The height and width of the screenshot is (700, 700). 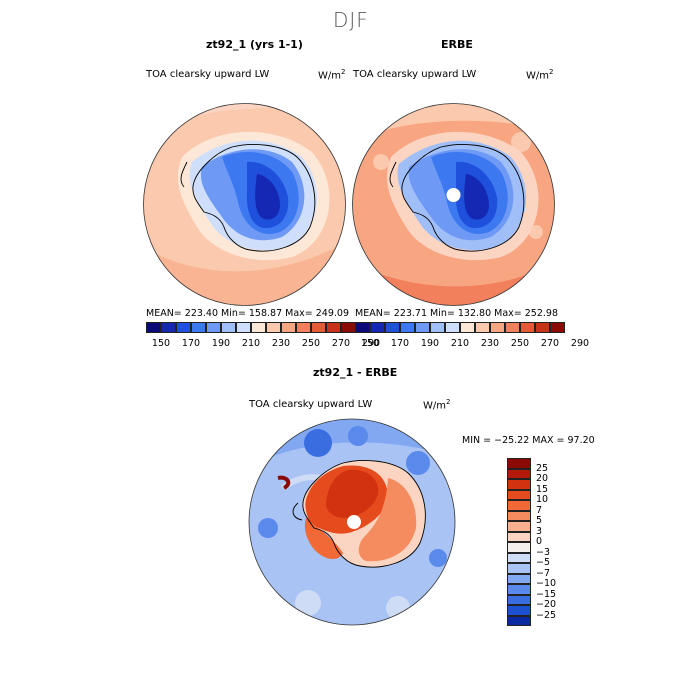 I want to click on colorbar-tick-label: −7, so click(x=543, y=573).